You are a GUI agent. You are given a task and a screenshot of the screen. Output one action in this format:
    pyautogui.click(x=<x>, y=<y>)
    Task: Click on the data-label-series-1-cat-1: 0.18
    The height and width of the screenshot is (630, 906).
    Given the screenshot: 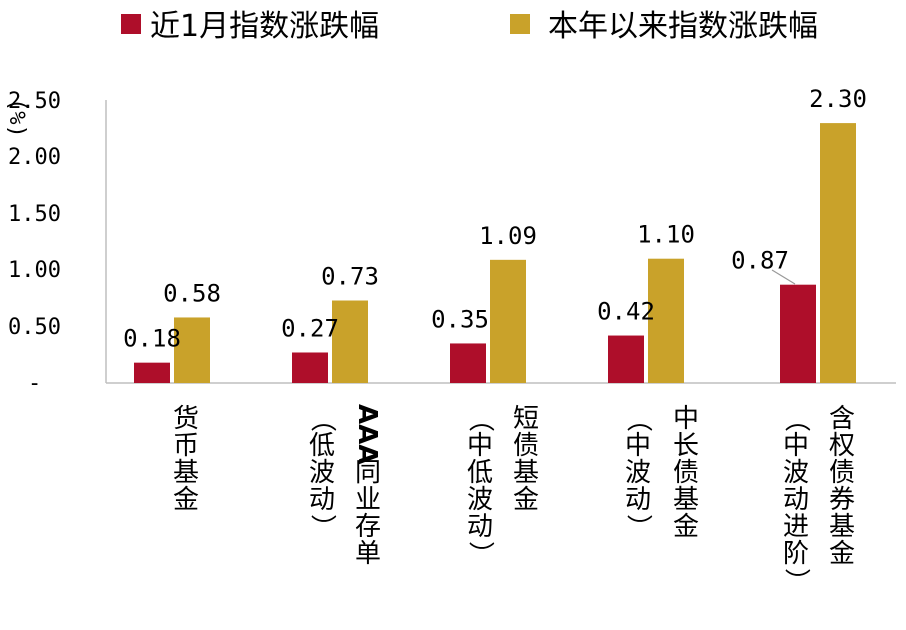 What is the action you would take?
    pyautogui.click(x=152, y=339)
    